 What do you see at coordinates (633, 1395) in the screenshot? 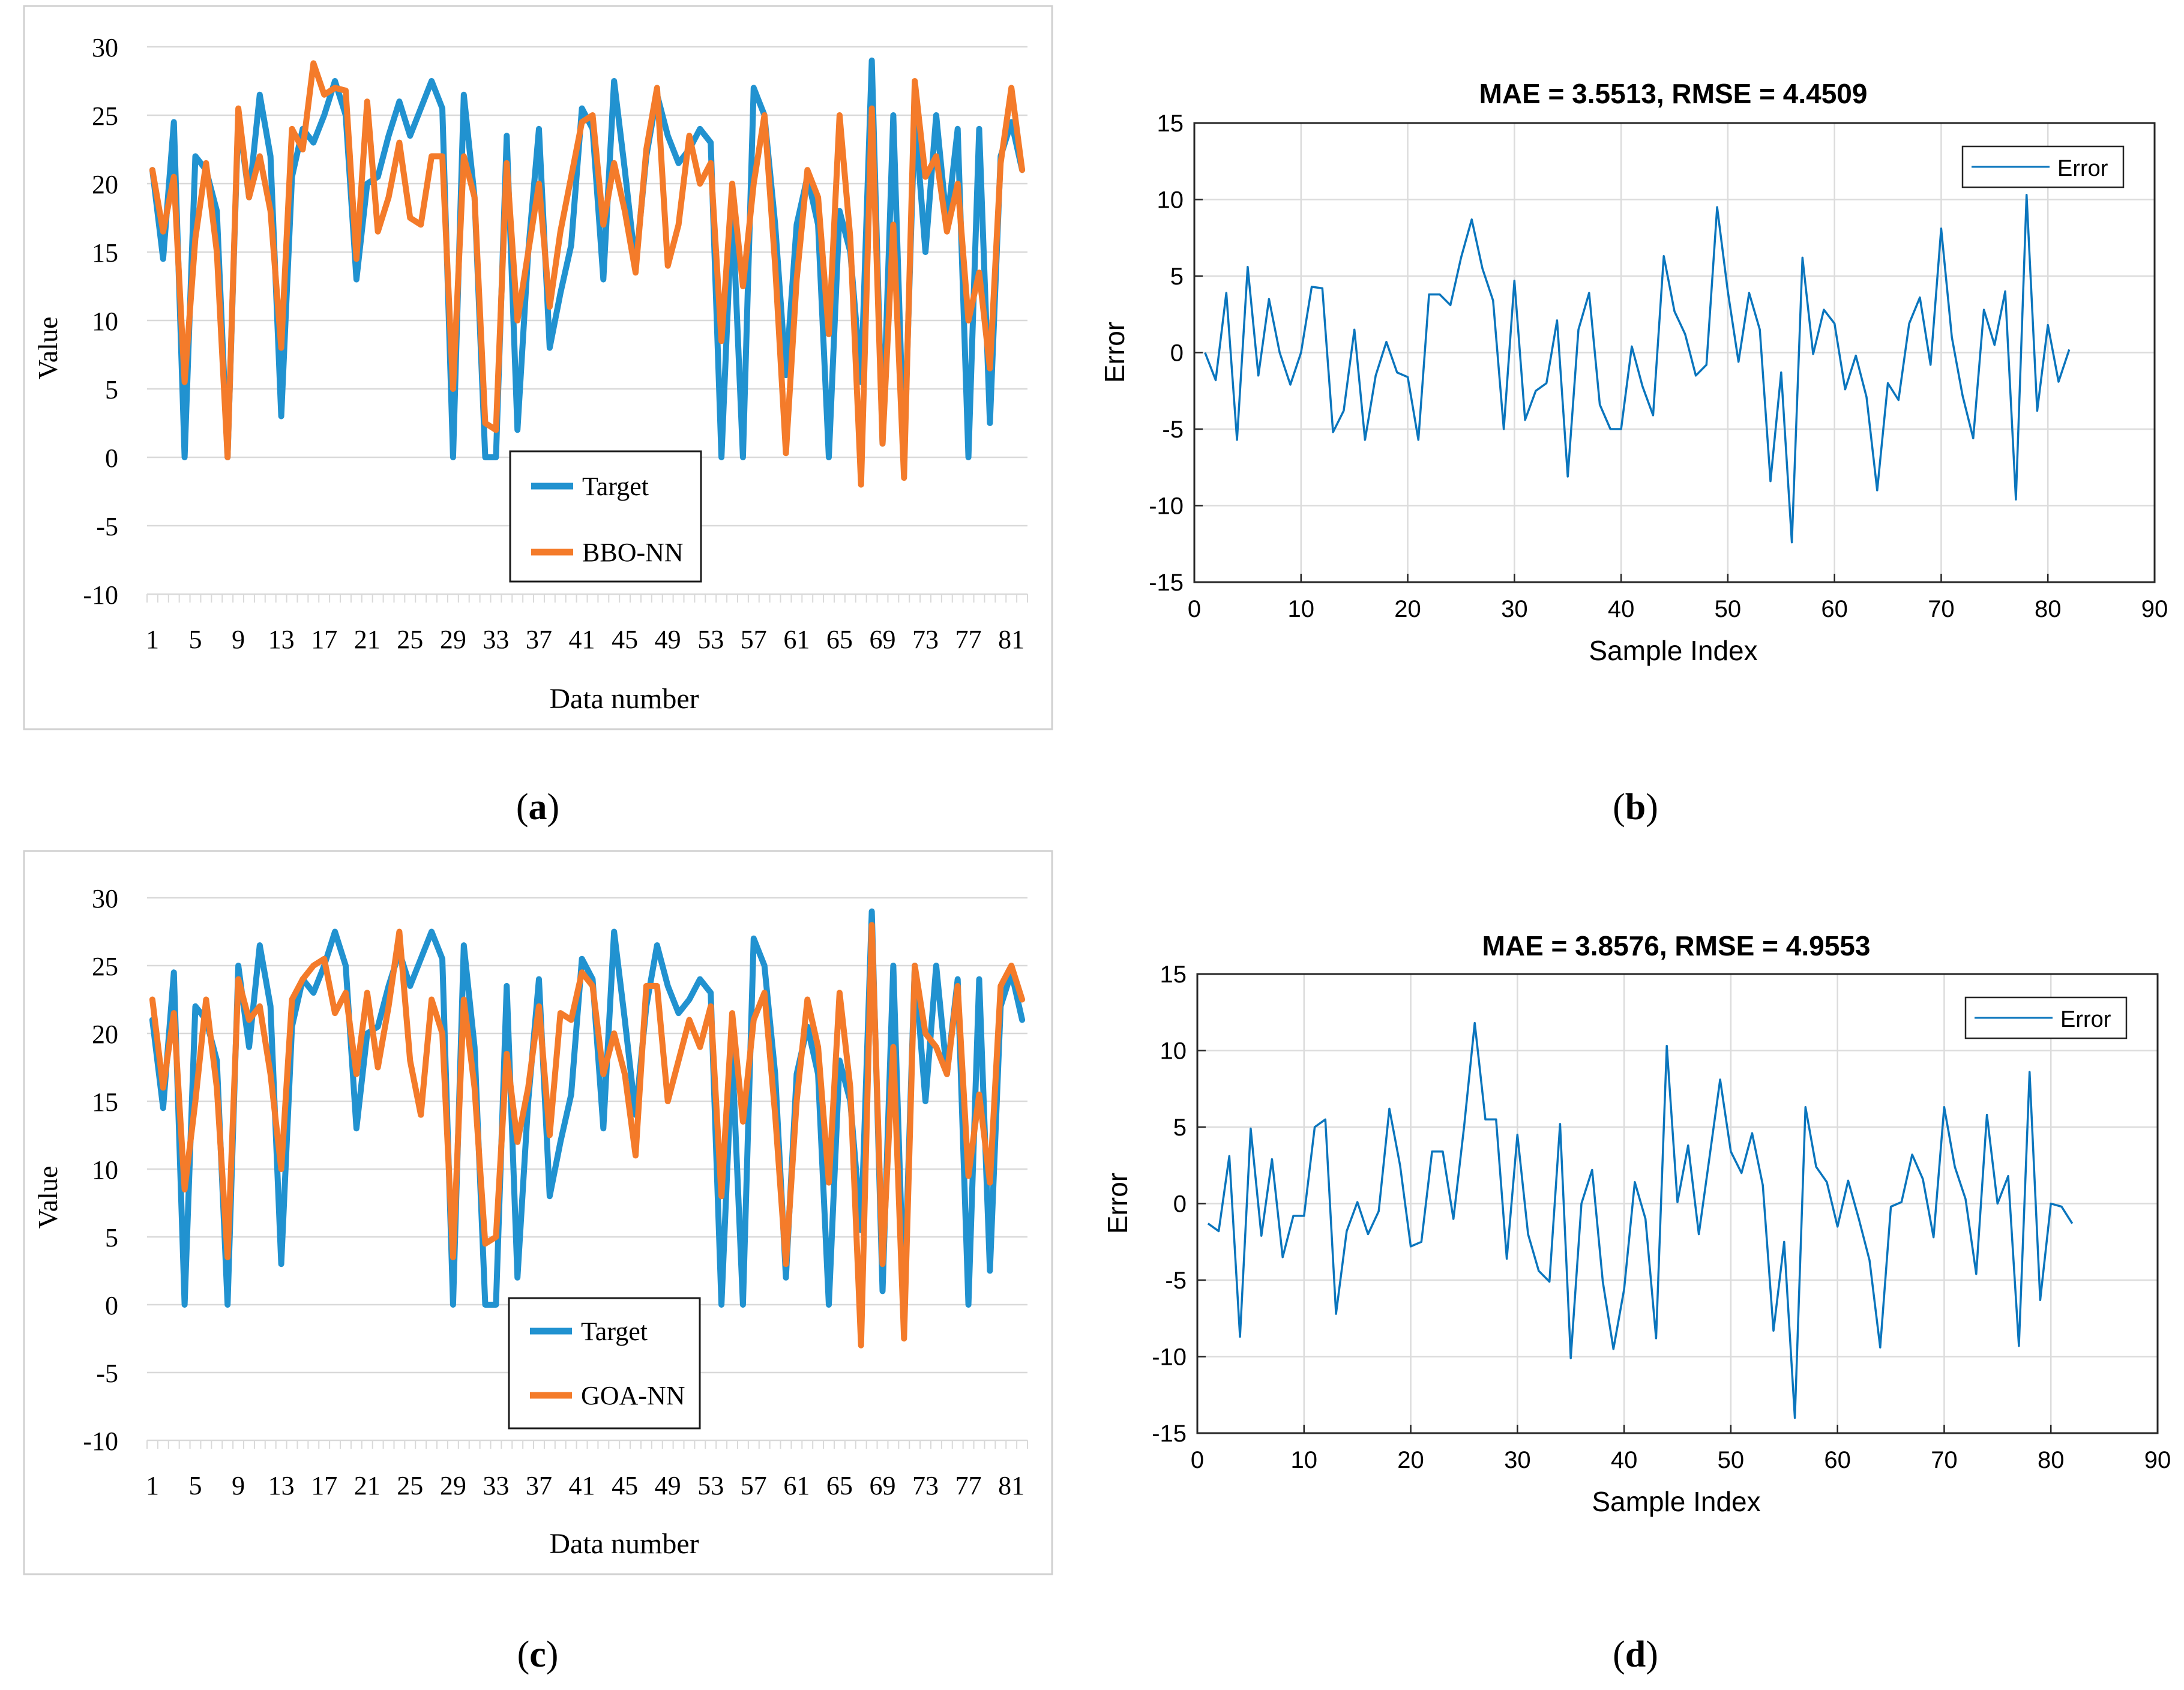
I see `legend-label-model: GOA-NN` at bounding box center [633, 1395].